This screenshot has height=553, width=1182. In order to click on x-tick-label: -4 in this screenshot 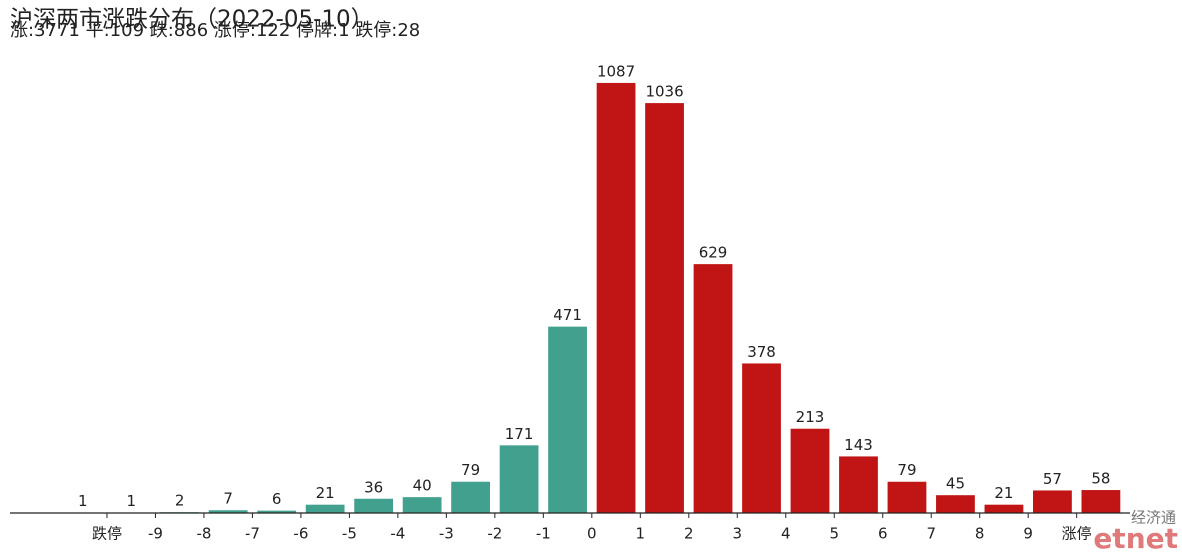, I will do `click(397, 534)`.